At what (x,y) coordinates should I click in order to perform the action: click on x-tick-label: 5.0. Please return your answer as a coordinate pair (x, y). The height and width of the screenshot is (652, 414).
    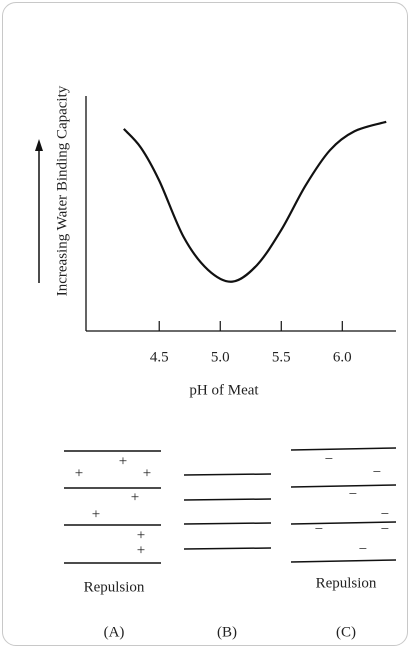
    Looking at the image, I should click on (220, 357).